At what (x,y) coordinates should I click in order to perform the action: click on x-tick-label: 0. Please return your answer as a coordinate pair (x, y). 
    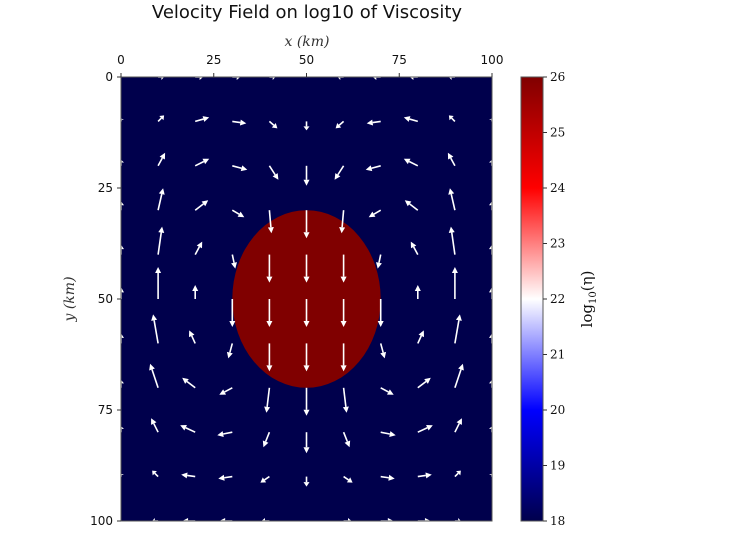
    Looking at the image, I should click on (121, 60).